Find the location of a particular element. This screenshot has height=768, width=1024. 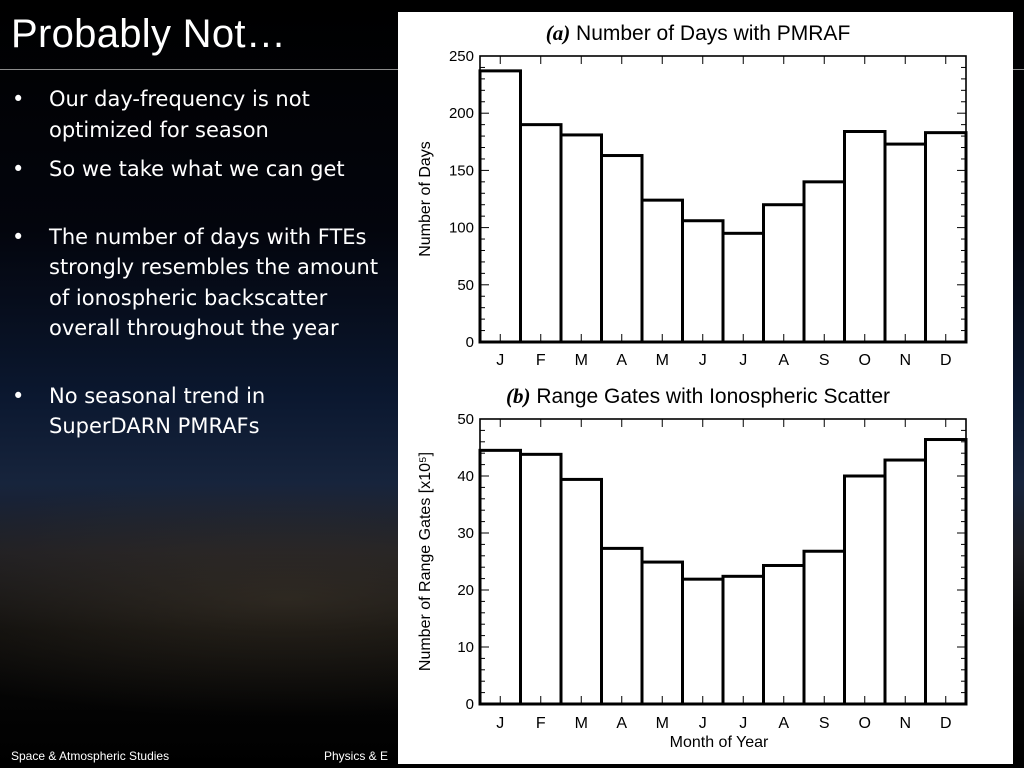

panel-label: (a) is located at coordinates (558, 33).